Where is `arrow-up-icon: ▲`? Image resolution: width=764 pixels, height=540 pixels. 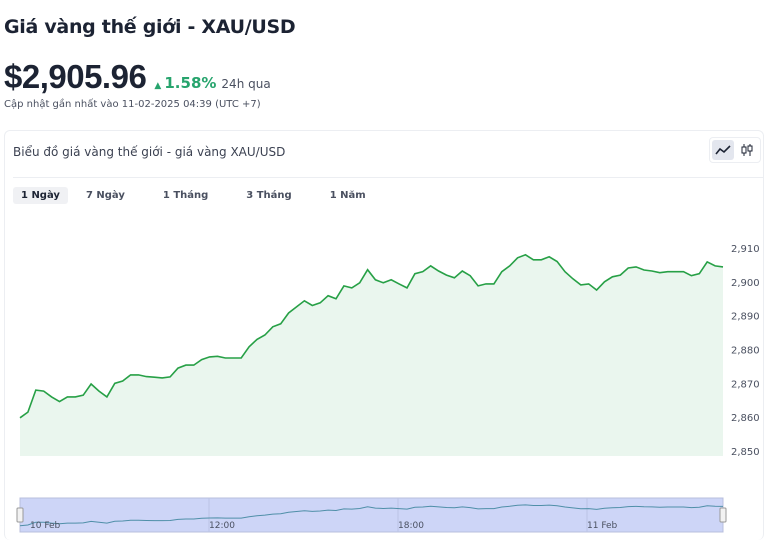 arrow-up-icon: ▲ is located at coordinates (159, 86).